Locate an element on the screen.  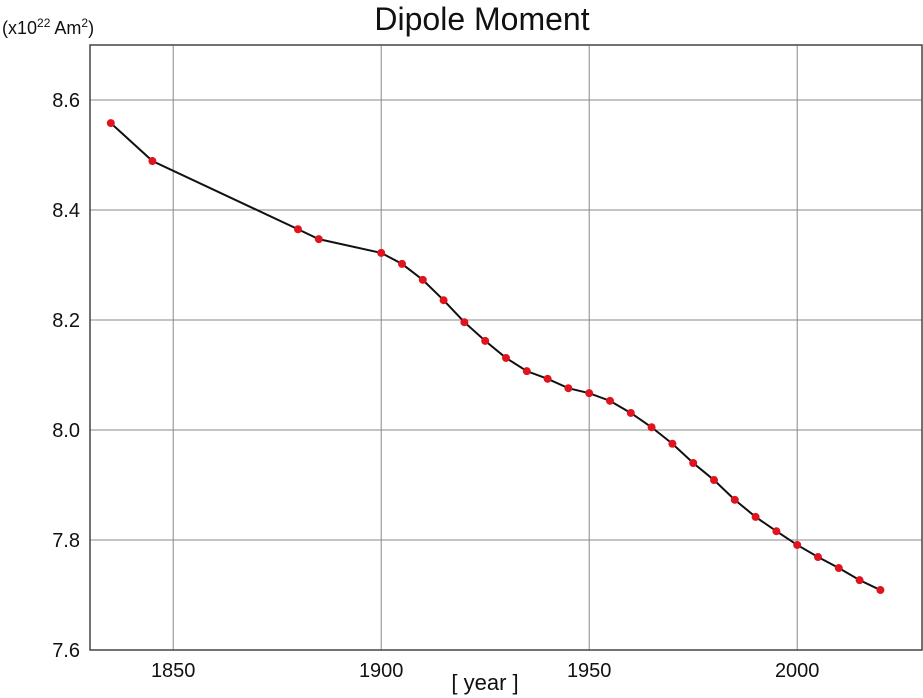
y-tick-label: 8.0 is located at coordinates (66, 431).